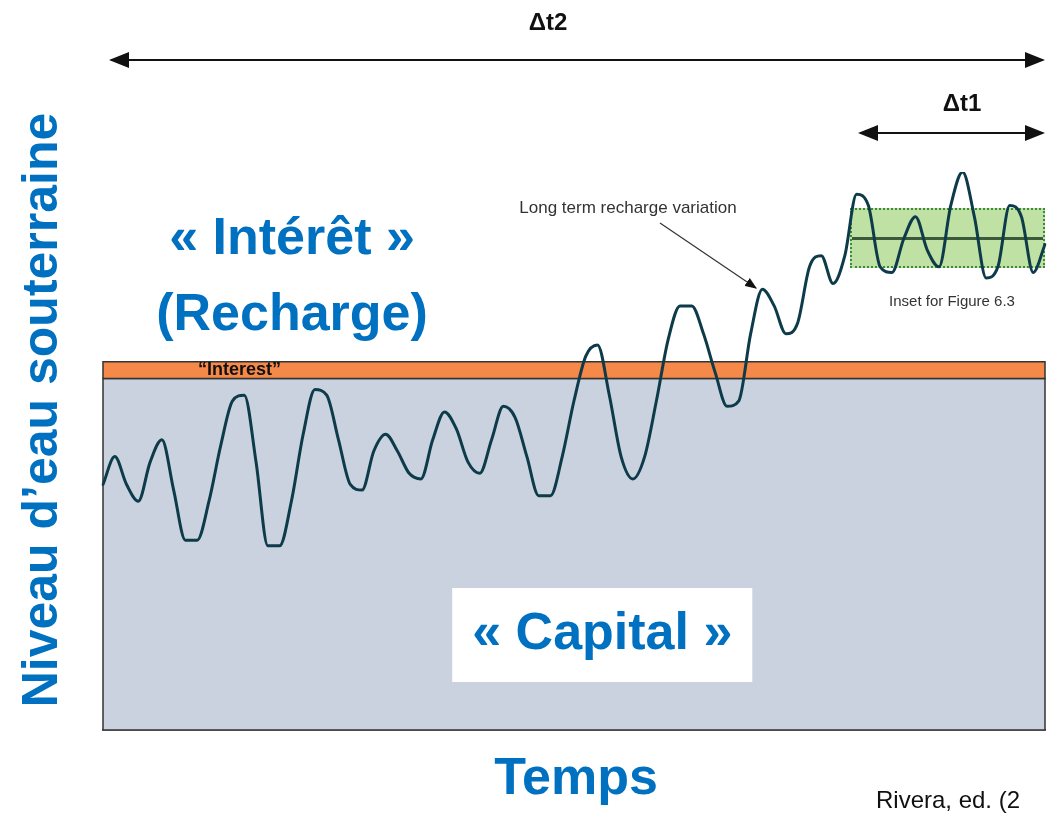 The width and height of the screenshot is (1047, 821). Describe the element at coordinates (952, 300) in the screenshot. I see `annotation: Inset for Figure 6.3` at that location.